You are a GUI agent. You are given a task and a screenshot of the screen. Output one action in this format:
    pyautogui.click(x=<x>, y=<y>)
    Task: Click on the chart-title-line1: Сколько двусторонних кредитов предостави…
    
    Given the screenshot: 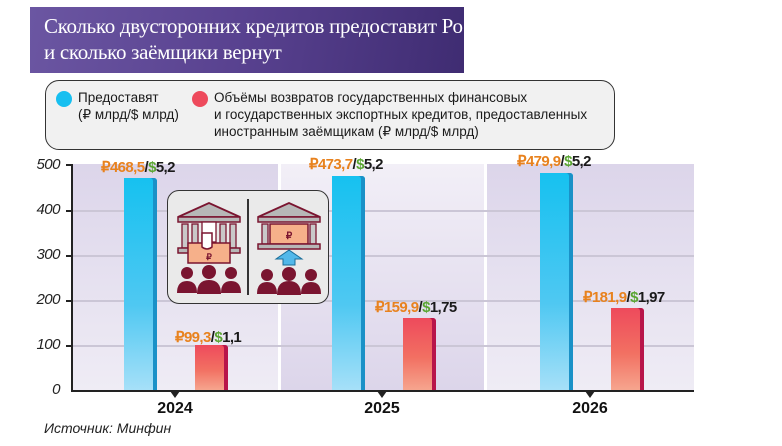 What is the action you would take?
    pyautogui.click(x=273, y=26)
    